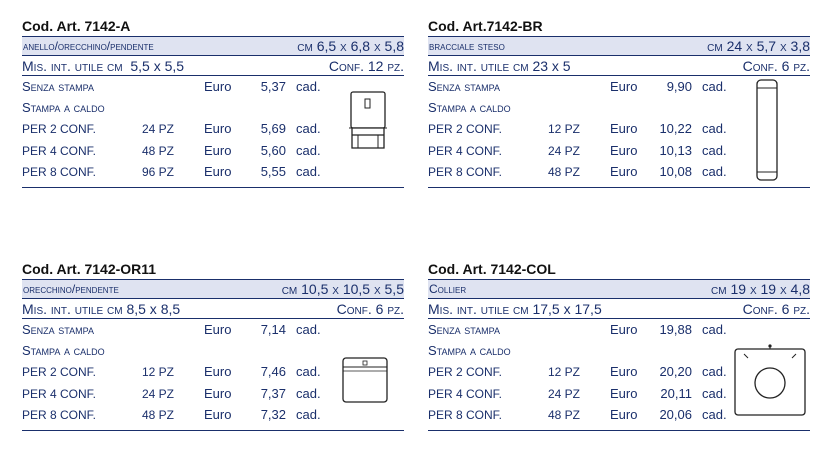 Image resolution: width=828 pixels, height=456 pixels. I want to click on row-quantity: 96 PZ, so click(158, 172).